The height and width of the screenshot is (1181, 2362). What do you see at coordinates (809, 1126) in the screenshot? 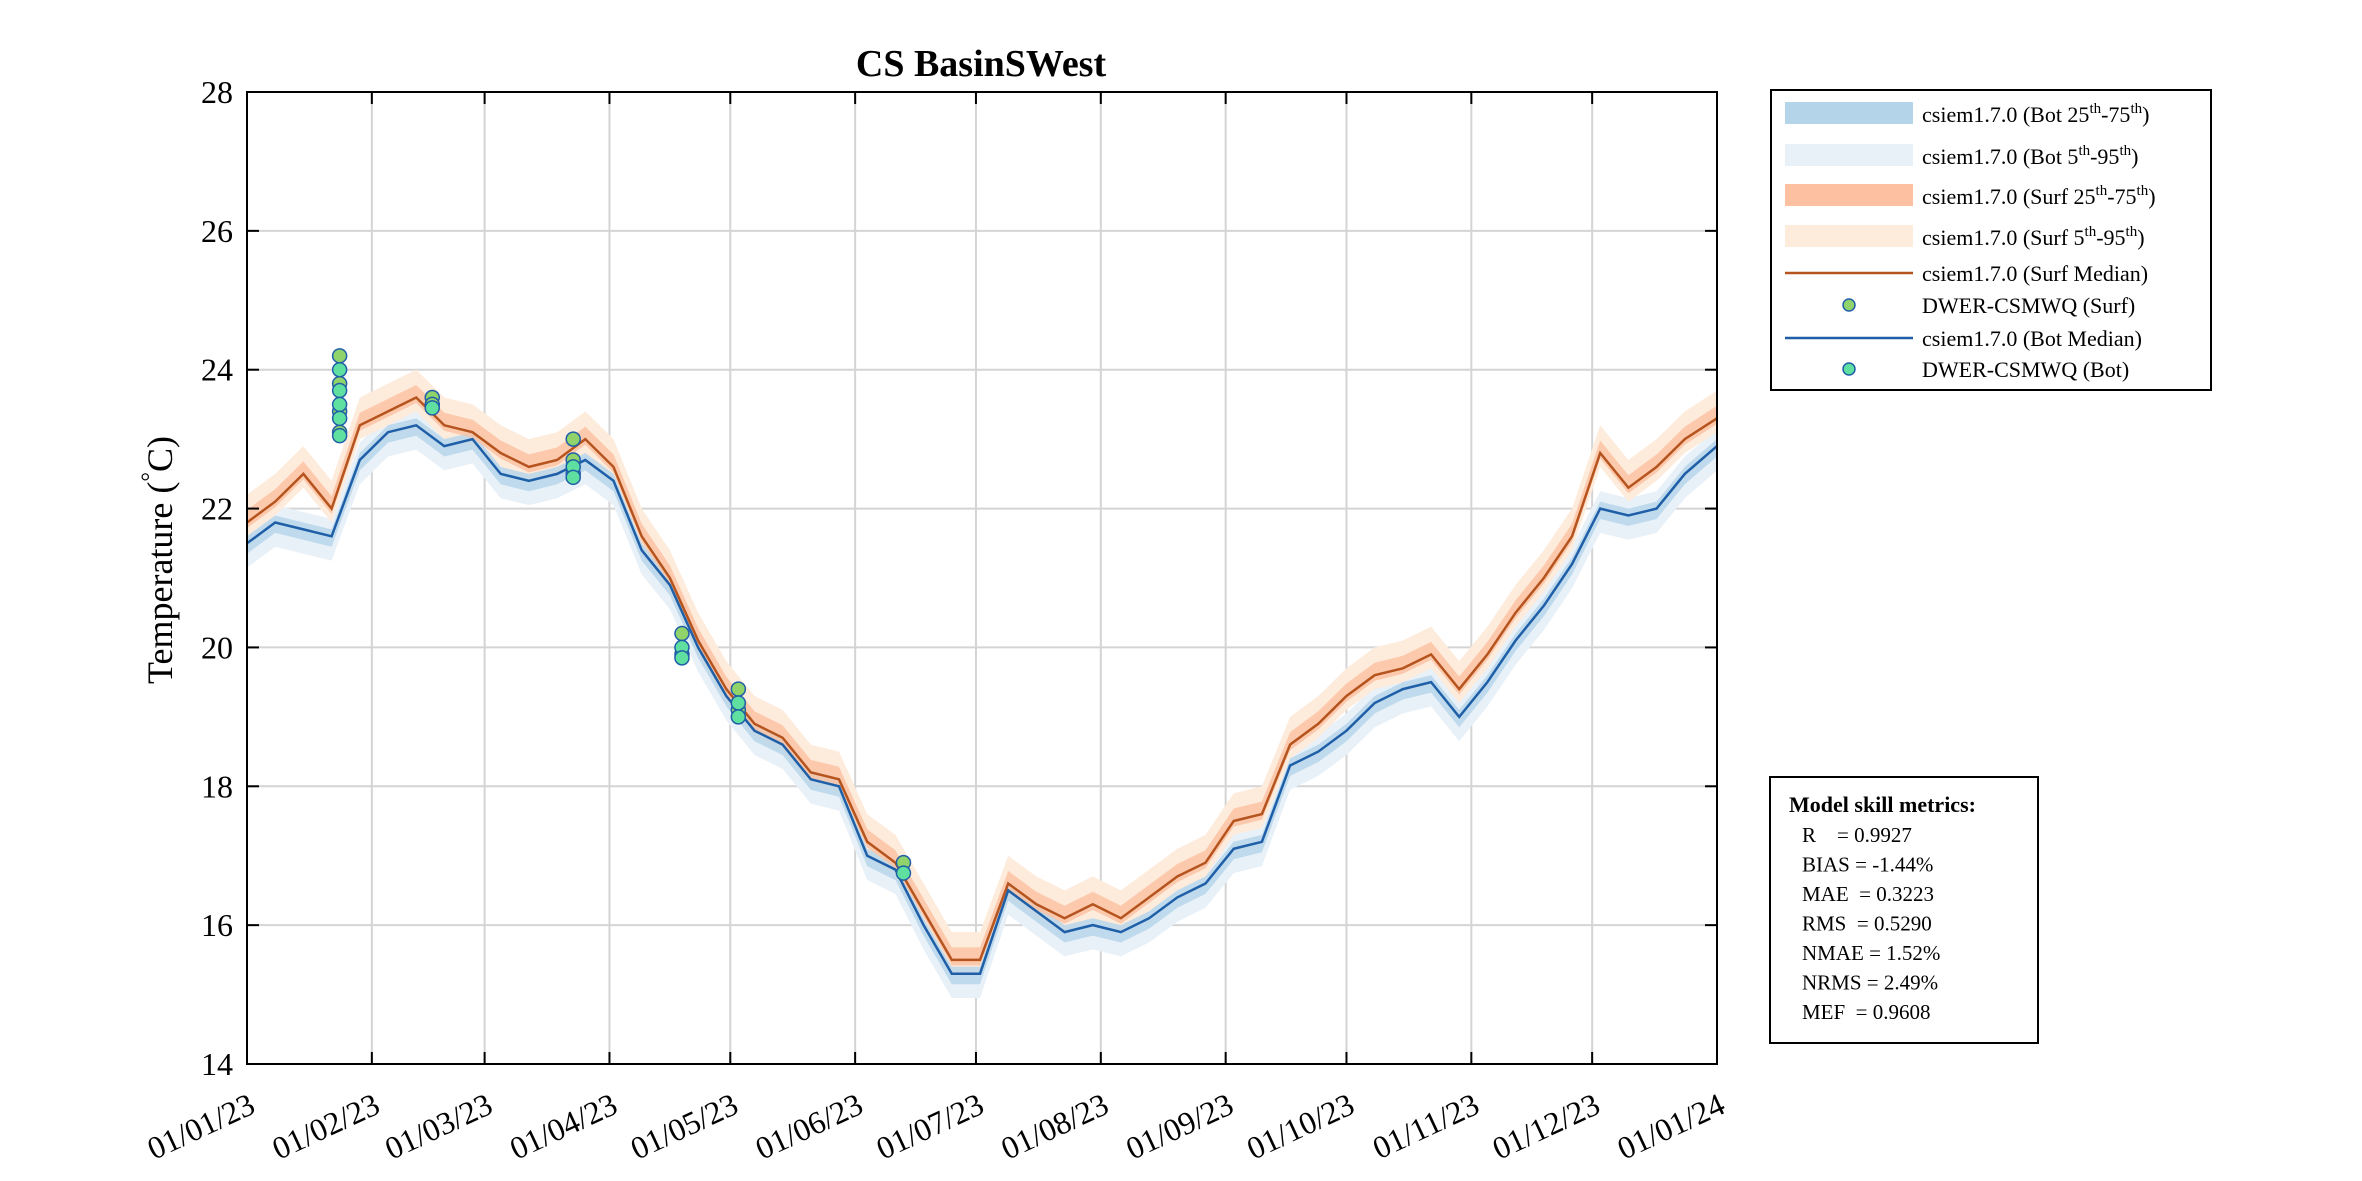
I see `x-tick-label: 01/06/23` at bounding box center [809, 1126].